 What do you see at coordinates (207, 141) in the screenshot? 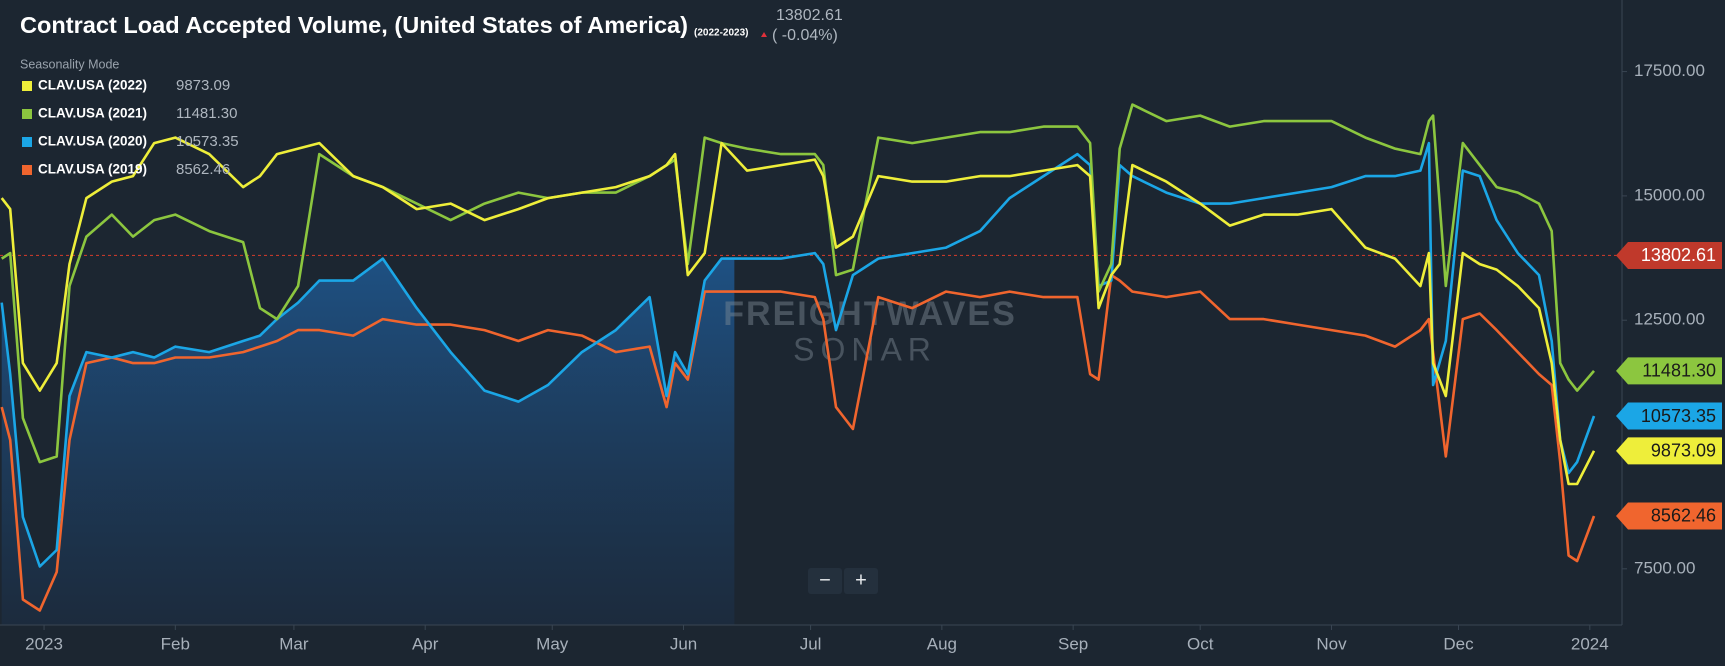
I see `legend-value: 10573.35` at bounding box center [207, 141].